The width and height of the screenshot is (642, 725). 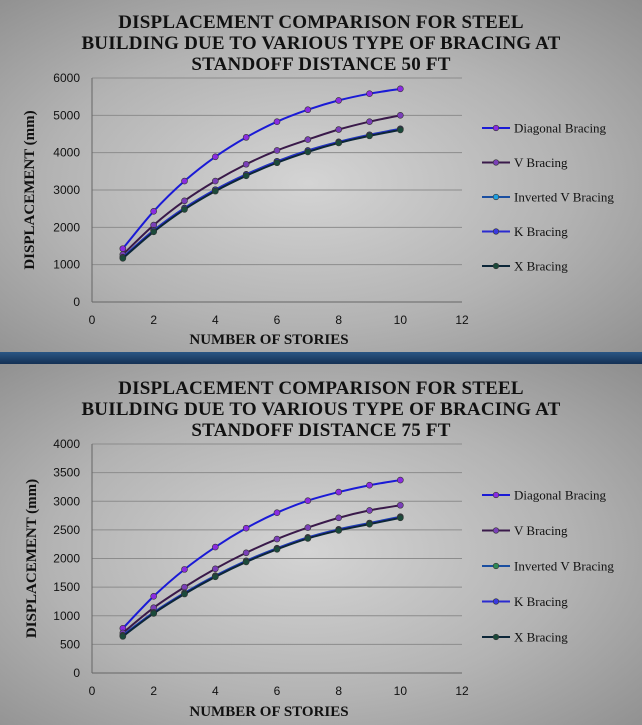 What do you see at coordinates (66, 587) in the screenshot?
I see `y-tick-label: 1500` at bounding box center [66, 587].